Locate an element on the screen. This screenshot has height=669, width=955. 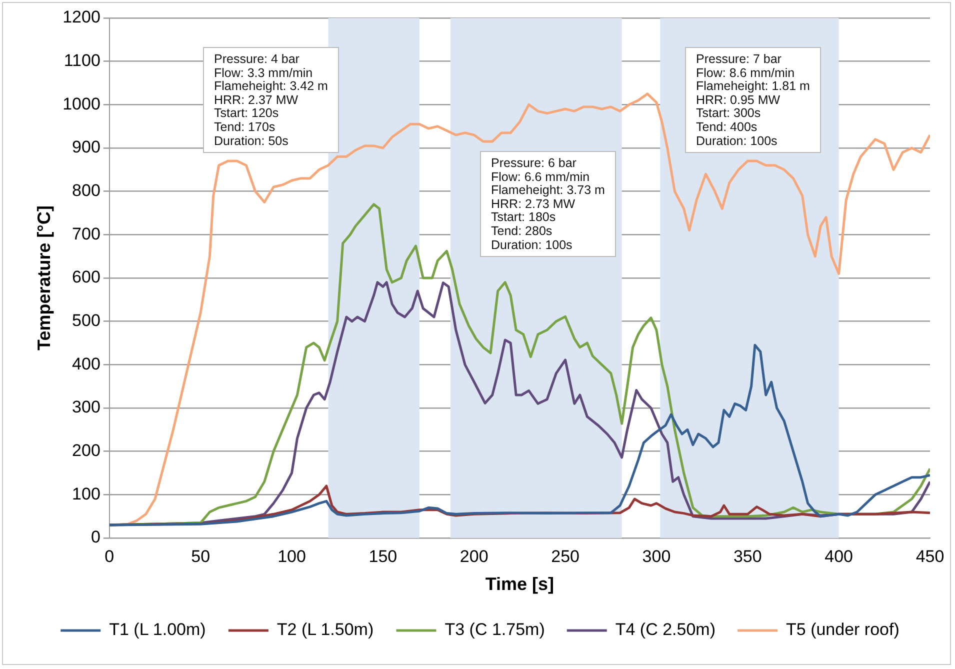
y-tick-label: 300 is located at coordinates (86, 407).